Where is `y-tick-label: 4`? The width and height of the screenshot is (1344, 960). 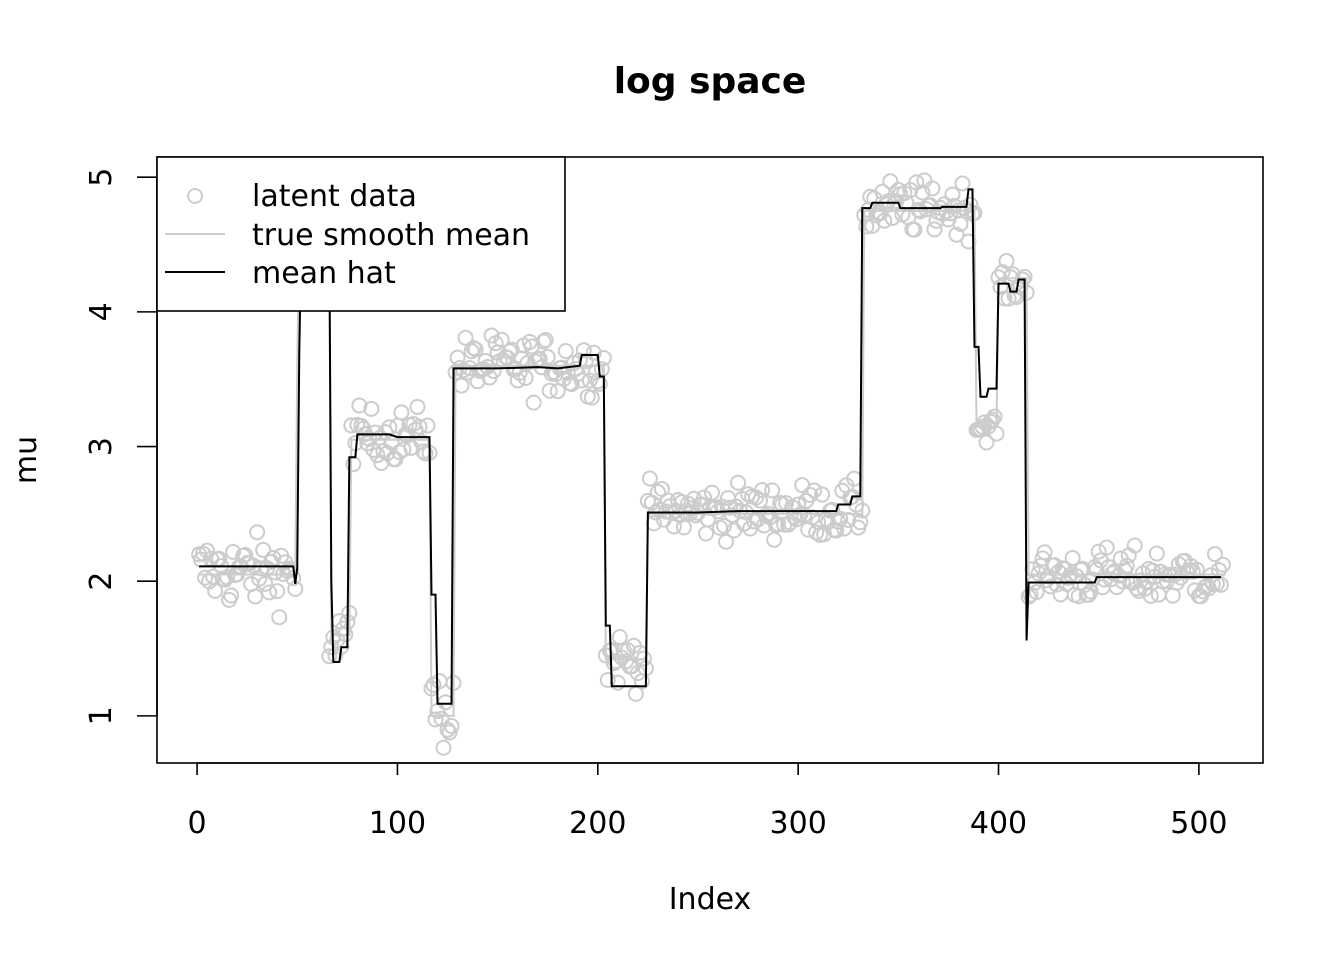
y-tick-label: 4 is located at coordinates (101, 311).